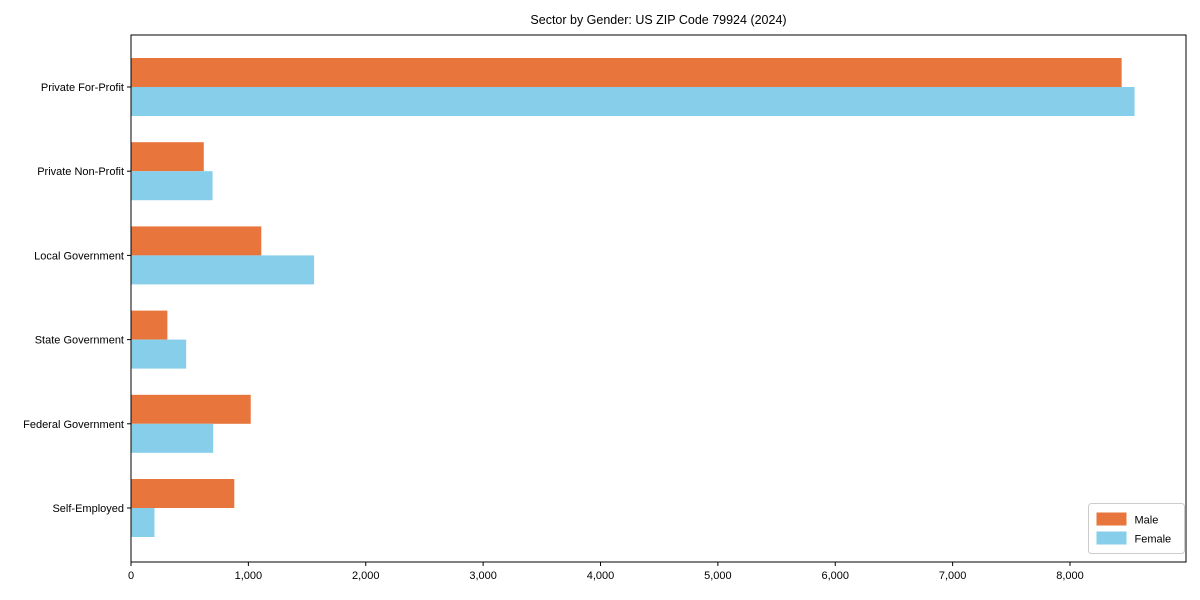 The width and height of the screenshot is (1200, 600). I want to click on x-tick-label: 5,000, so click(718, 576).